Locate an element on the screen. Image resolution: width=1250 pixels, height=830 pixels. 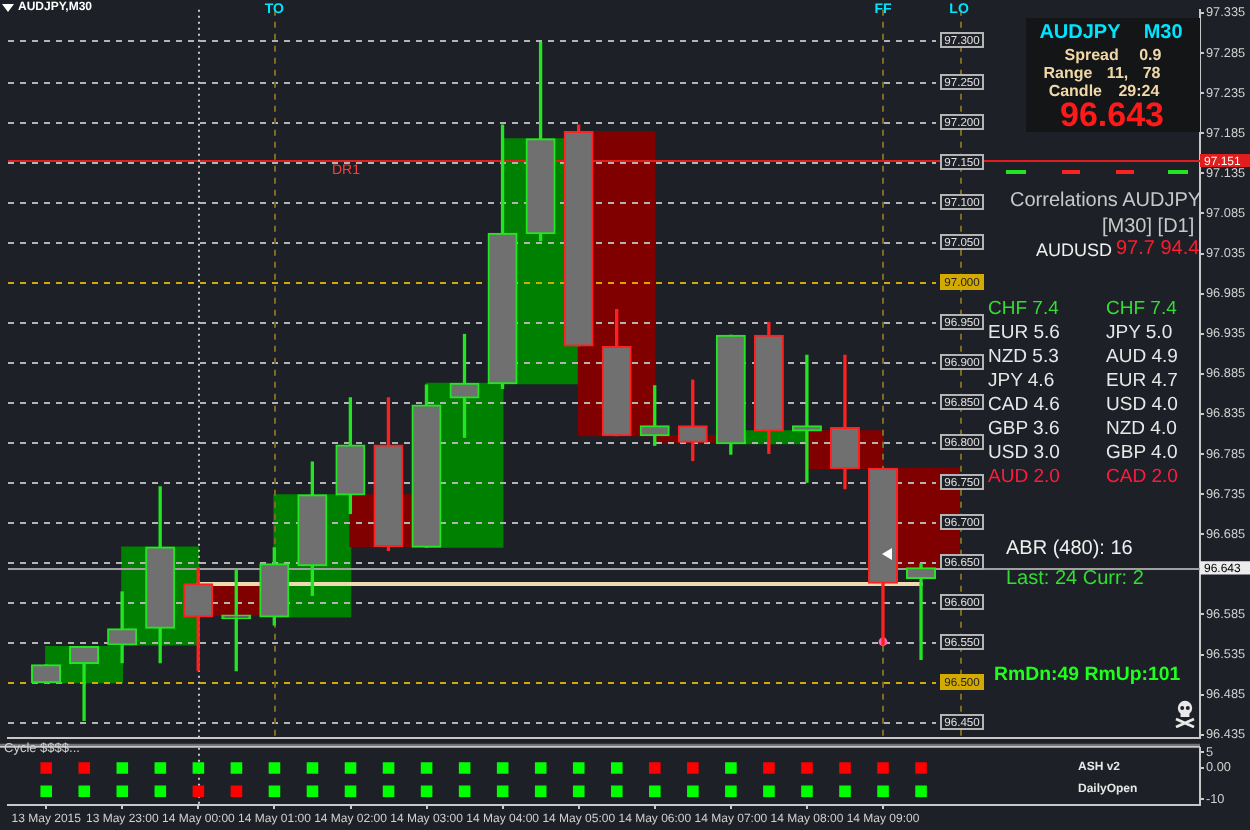
annotation: JPY 5.0 is located at coordinates (1139, 333).